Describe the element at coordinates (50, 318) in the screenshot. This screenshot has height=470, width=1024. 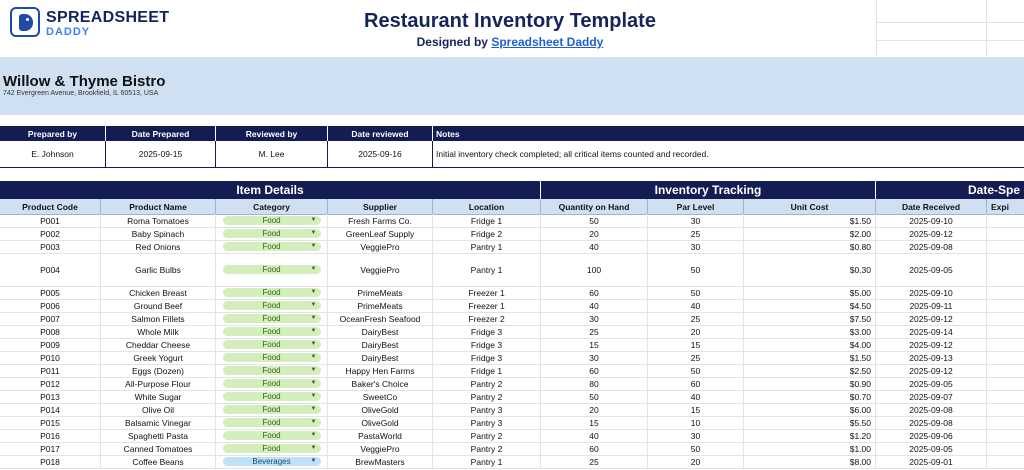
I see `code-cell: P007` at that location.